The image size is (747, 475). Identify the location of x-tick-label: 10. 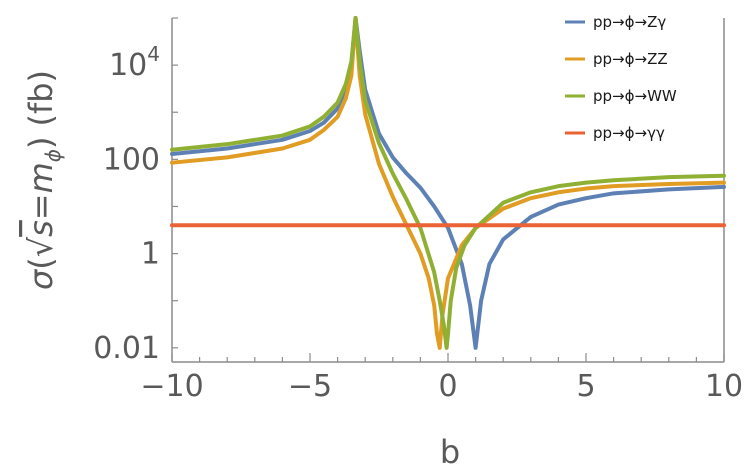
(724, 386).